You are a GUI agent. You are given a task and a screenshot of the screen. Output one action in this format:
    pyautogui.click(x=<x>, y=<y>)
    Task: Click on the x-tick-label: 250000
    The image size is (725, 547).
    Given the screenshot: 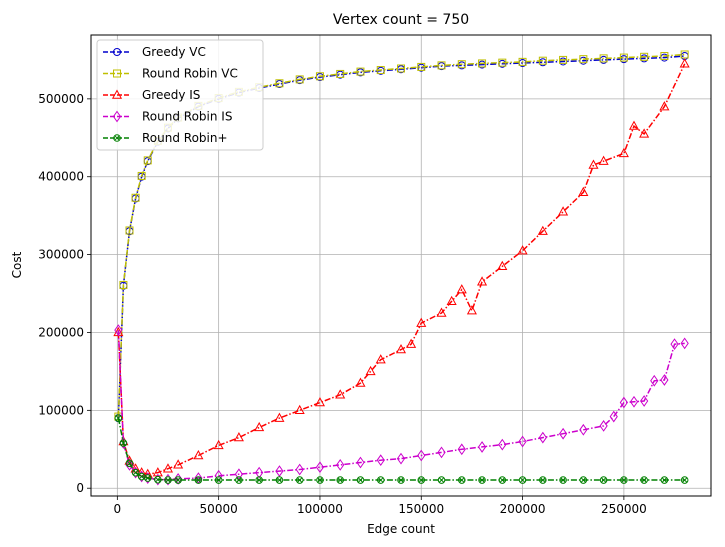 What is the action you would take?
    pyautogui.click(x=624, y=509)
    